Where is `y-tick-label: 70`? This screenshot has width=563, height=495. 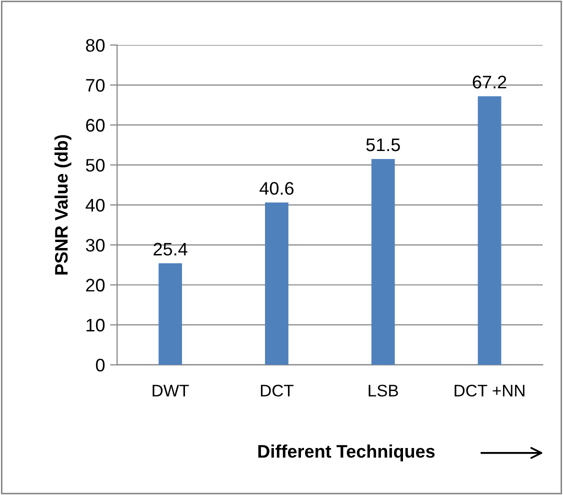
y-tick-label: 70 is located at coordinates (95, 85).